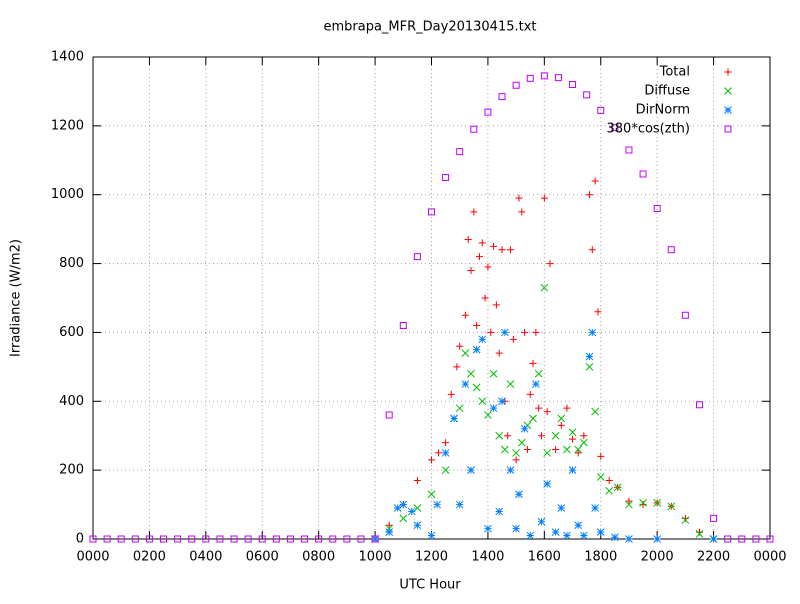 This screenshot has height=604, width=800. What do you see at coordinates (92, 557) in the screenshot?
I see `x-tick-label: 0000` at bounding box center [92, 557].